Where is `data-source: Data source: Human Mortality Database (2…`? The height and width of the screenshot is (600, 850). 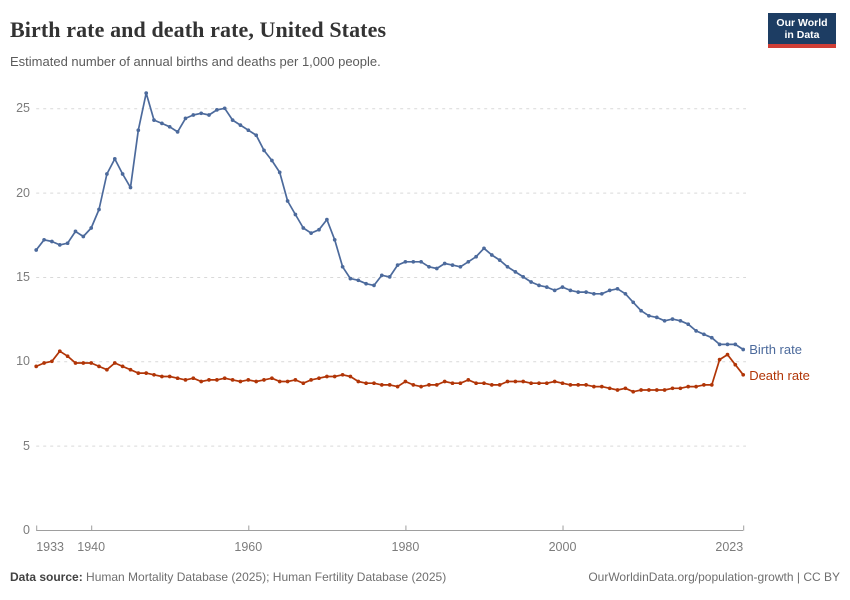
data-source: Data source: Human Mortality Database (2… is located at coordinates (228, 577).